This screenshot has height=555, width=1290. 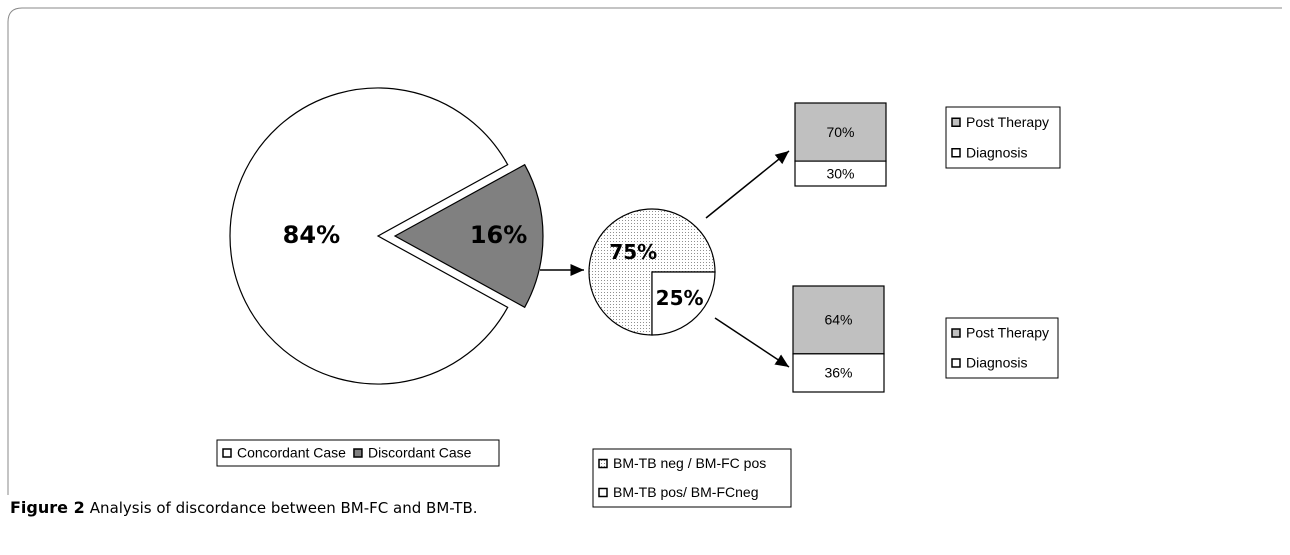 What do you see at coordinates (689, 463) in the screenshot?
I see `legend-label: BM-TB neg / BM-FC pos` at bounding box center [689, 463].